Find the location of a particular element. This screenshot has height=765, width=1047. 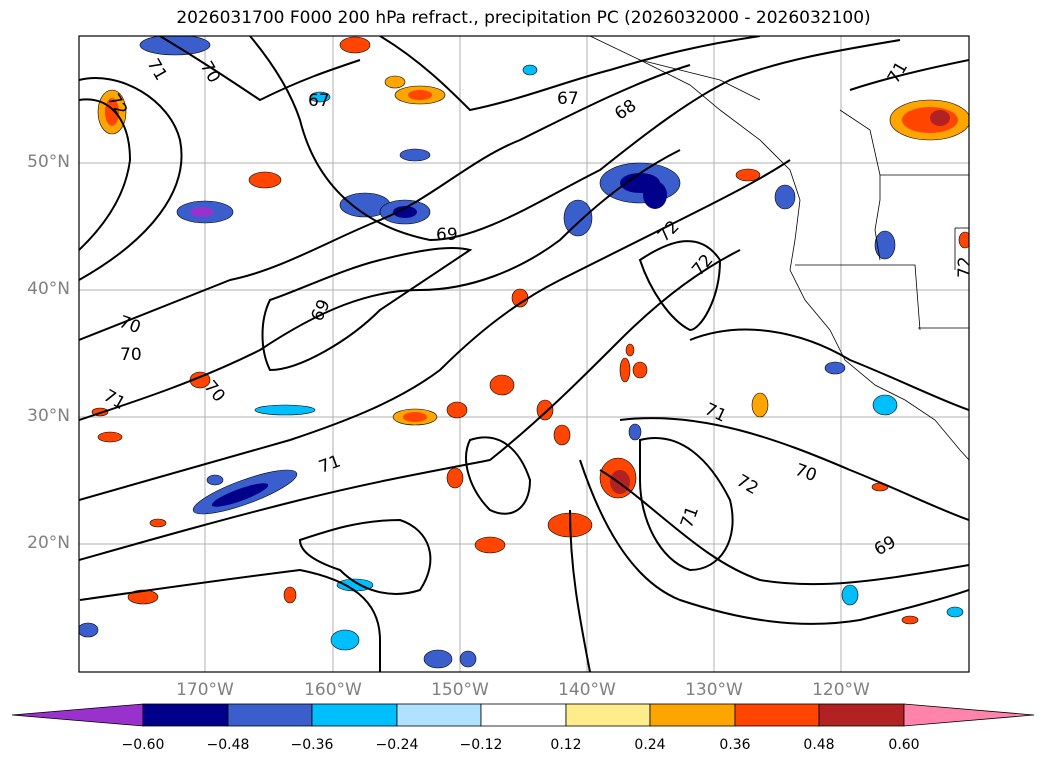

contour-label: 70 is located at coordinates (131, 355).